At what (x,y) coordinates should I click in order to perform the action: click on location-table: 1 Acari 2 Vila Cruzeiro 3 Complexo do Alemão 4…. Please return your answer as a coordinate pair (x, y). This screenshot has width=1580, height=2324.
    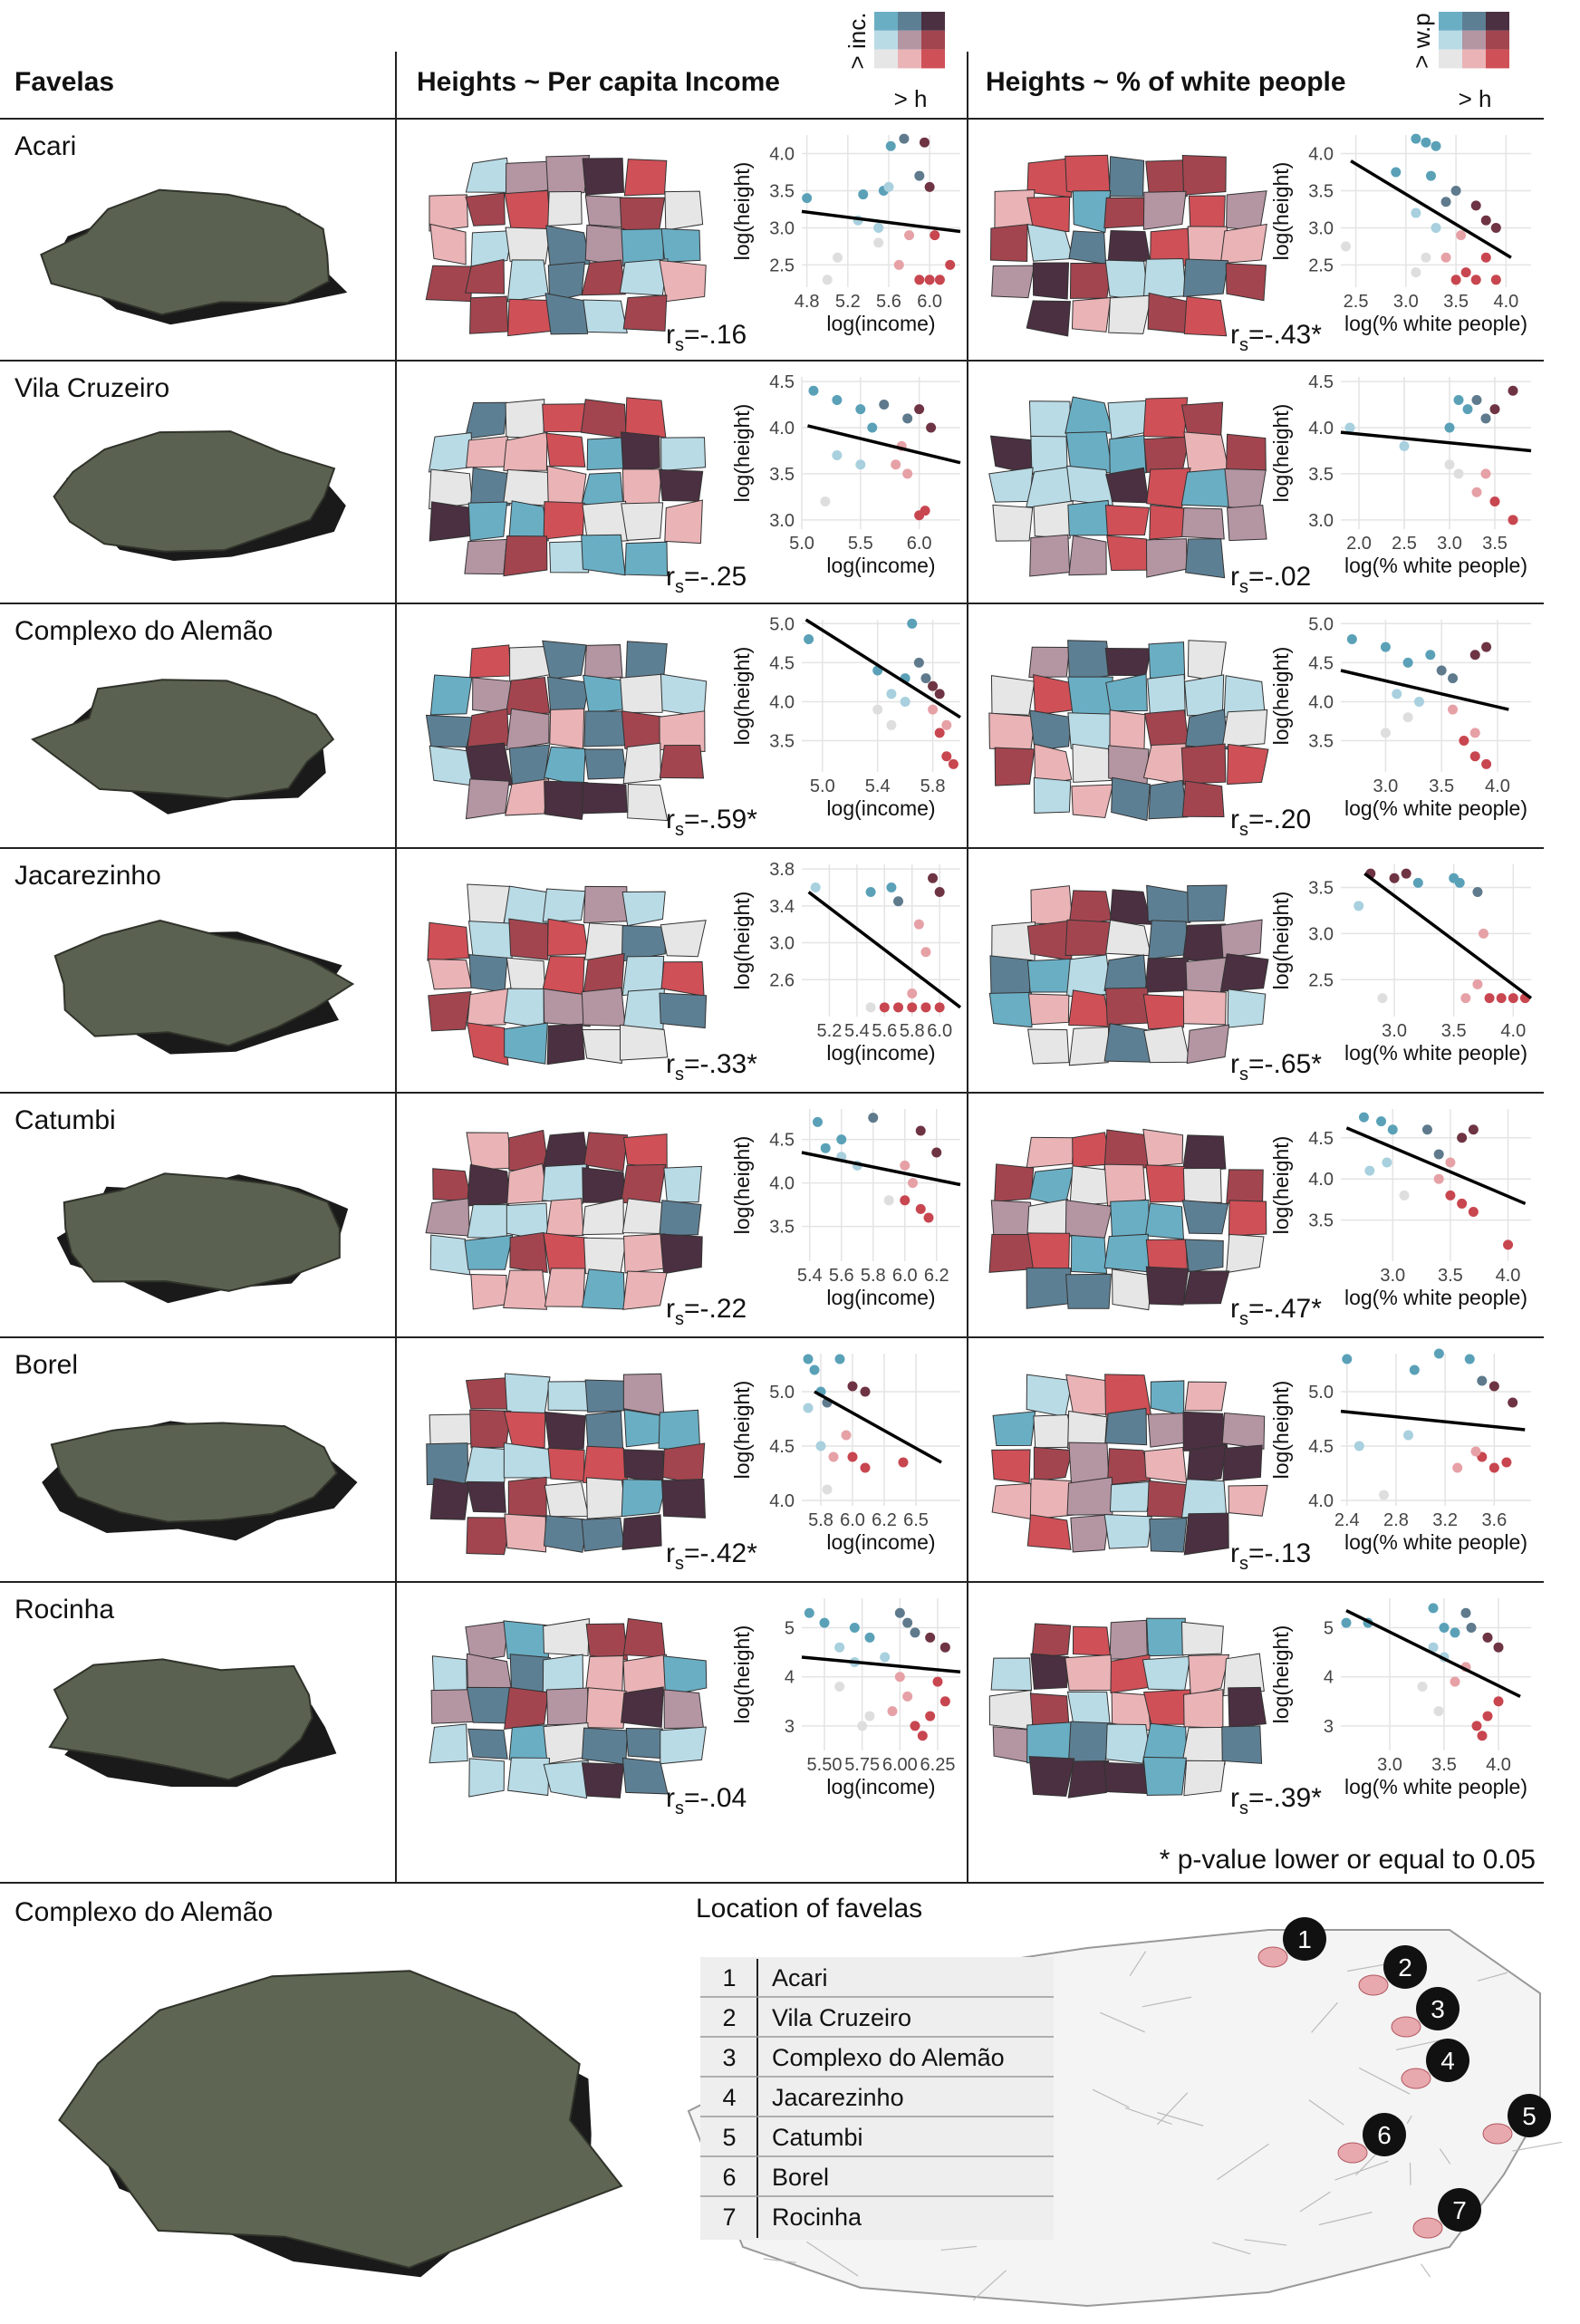
    Looking at the image, I should click on (877, 2098).